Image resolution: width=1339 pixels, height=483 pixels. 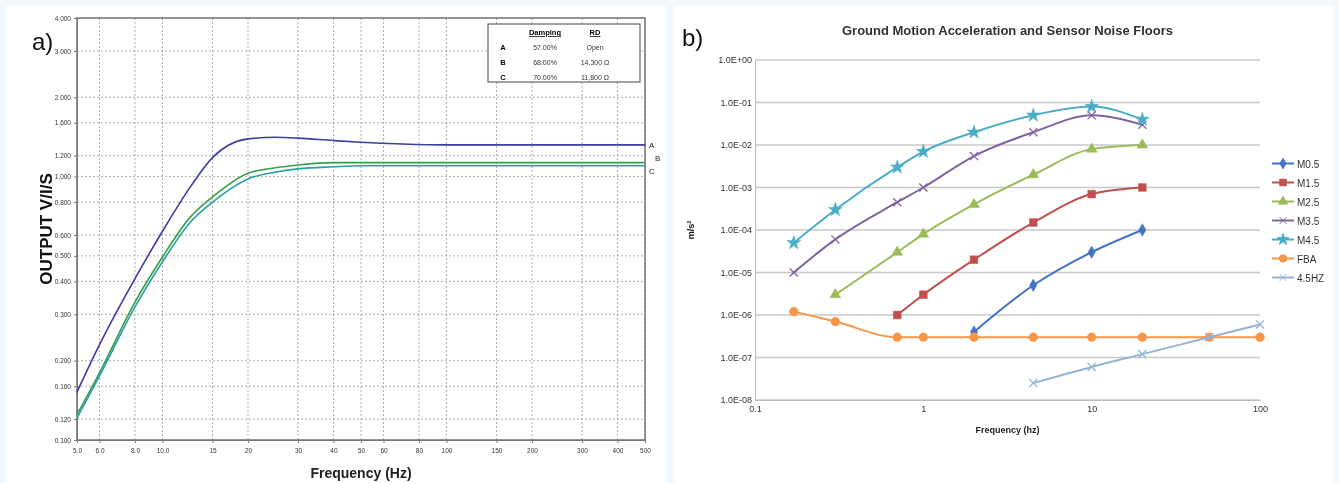 What do you see at coordinates (736, 187) in the screenshot?
I see `y-tick-label: 1.0E-03` at bounding box center [736, 187].